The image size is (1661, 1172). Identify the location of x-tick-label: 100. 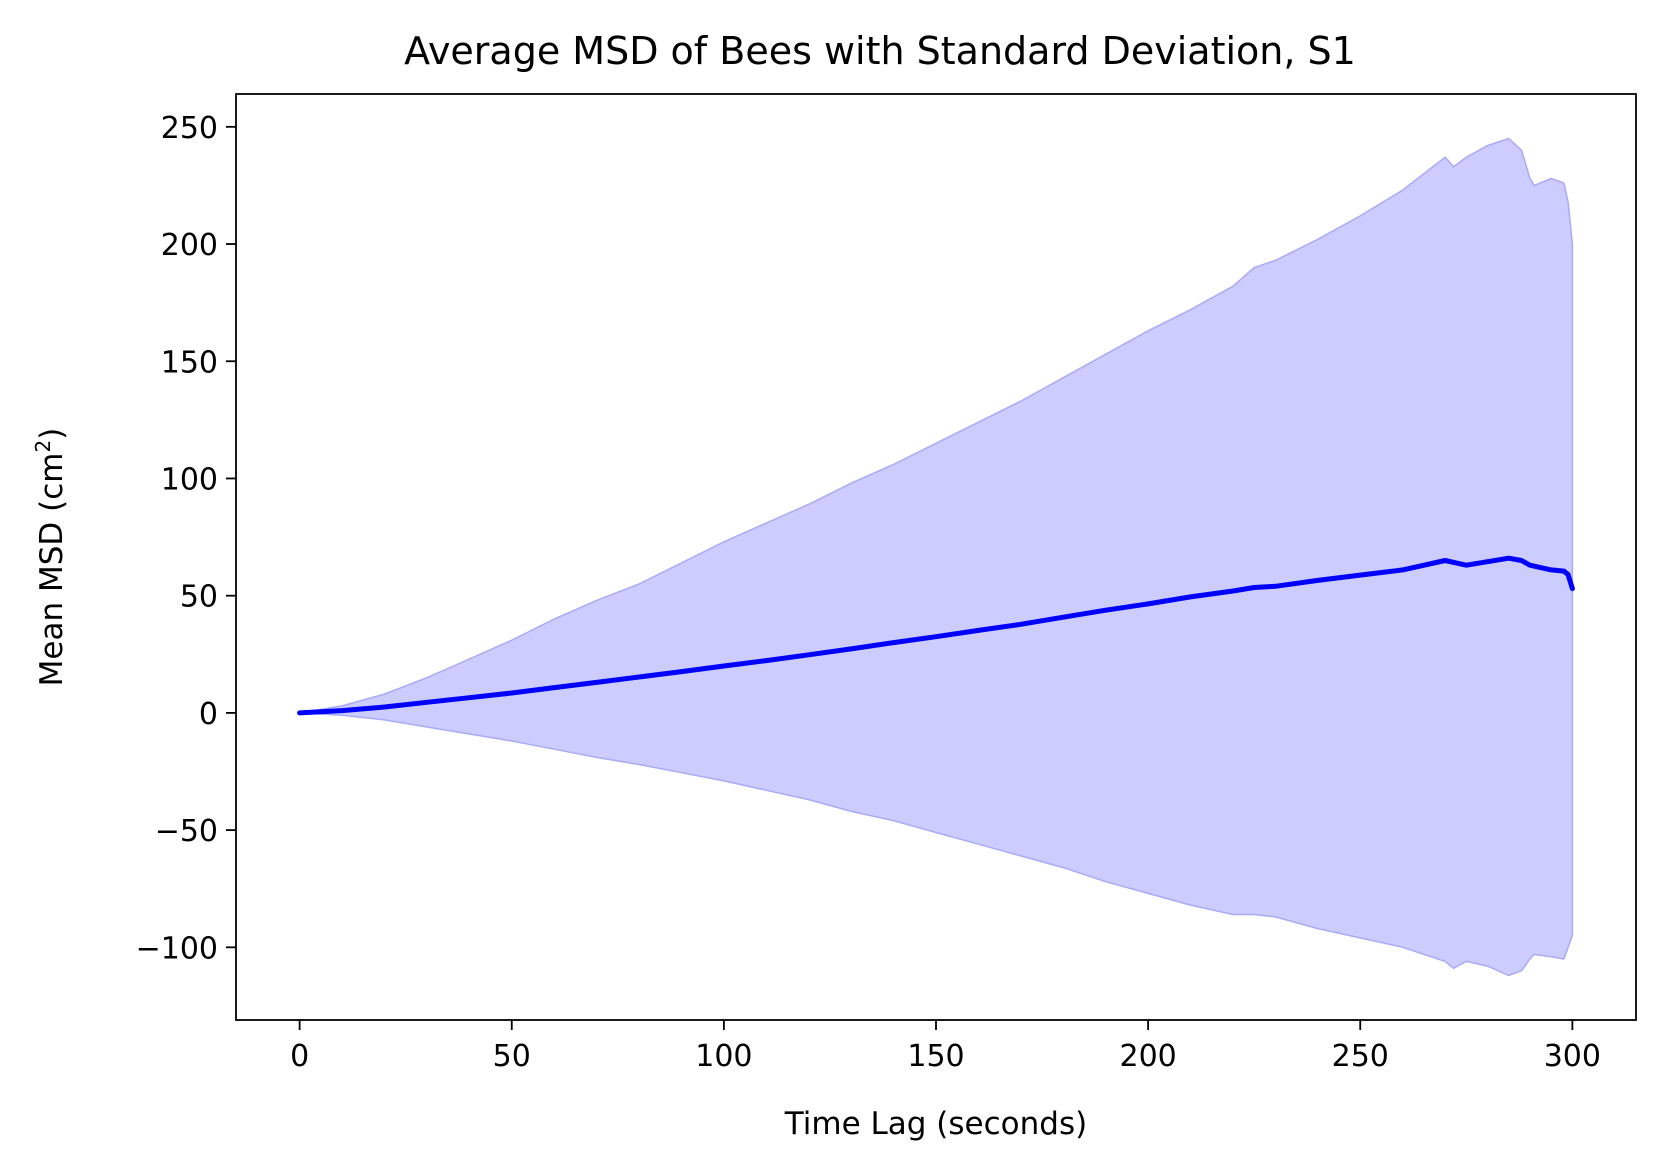
(723, 1056).